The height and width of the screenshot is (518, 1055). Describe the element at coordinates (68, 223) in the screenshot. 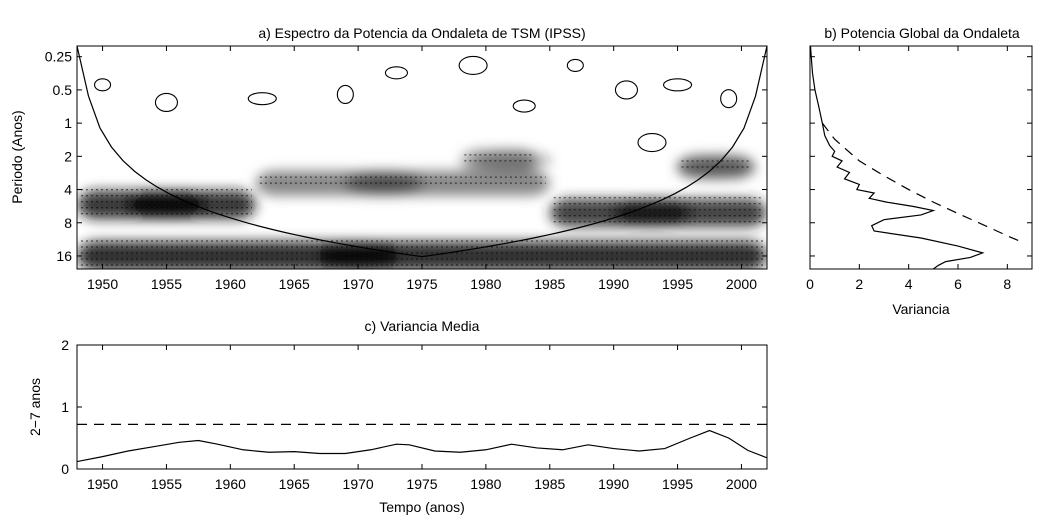

I see `y-tick-label: 8` at that location.